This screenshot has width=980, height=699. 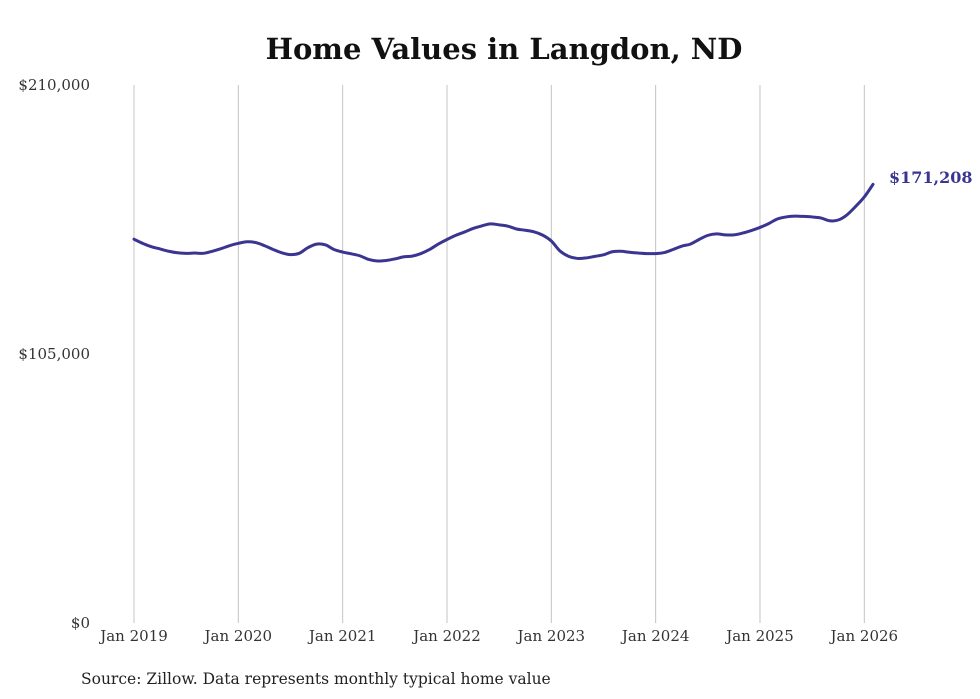 I want to click on y-axis-tick-labels: $0 $105,000 $210,000, so click(x=54, y=354).